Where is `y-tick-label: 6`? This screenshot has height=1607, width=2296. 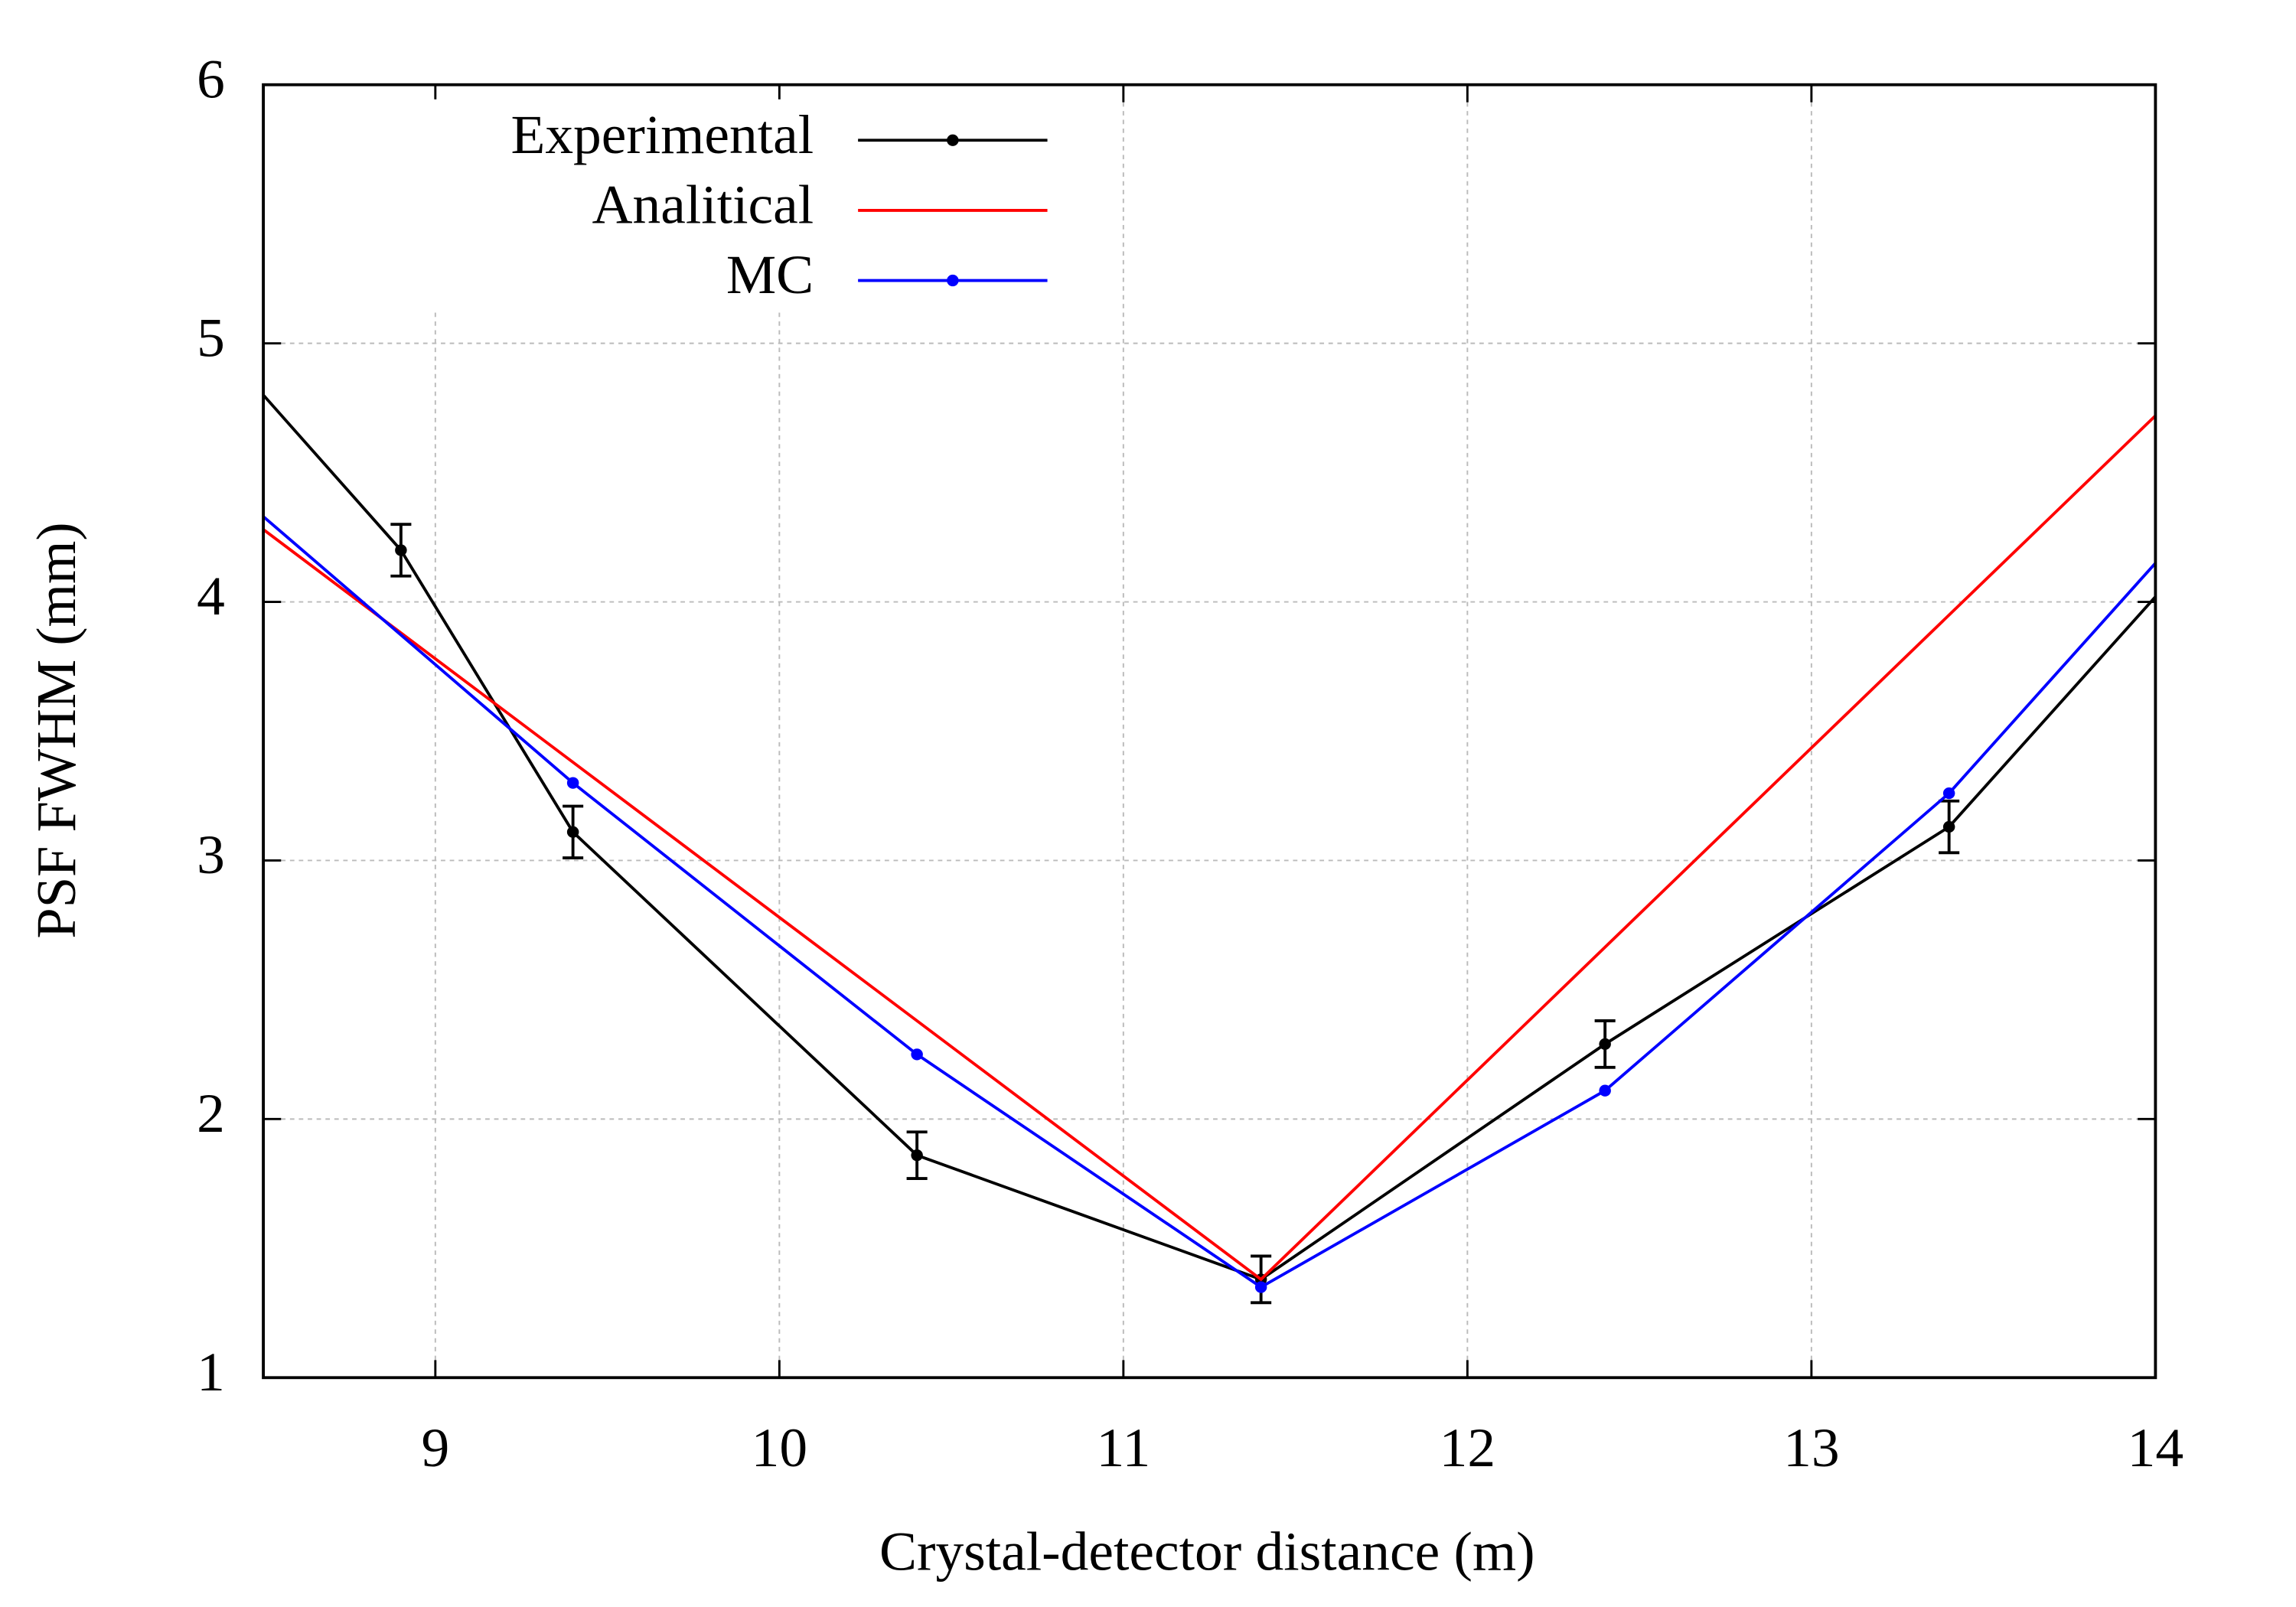 y-tick-label: 6 is located at coordinates (211, 78).